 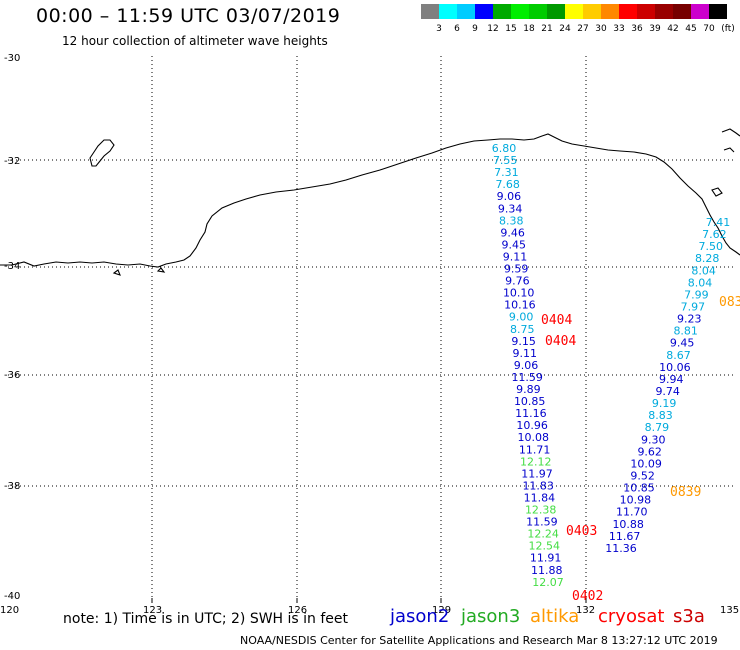 What do you see at coordinates (547, 570) in the screenshot?
I see `wave-height-value: 11.88` at bounding box center [547, 570].